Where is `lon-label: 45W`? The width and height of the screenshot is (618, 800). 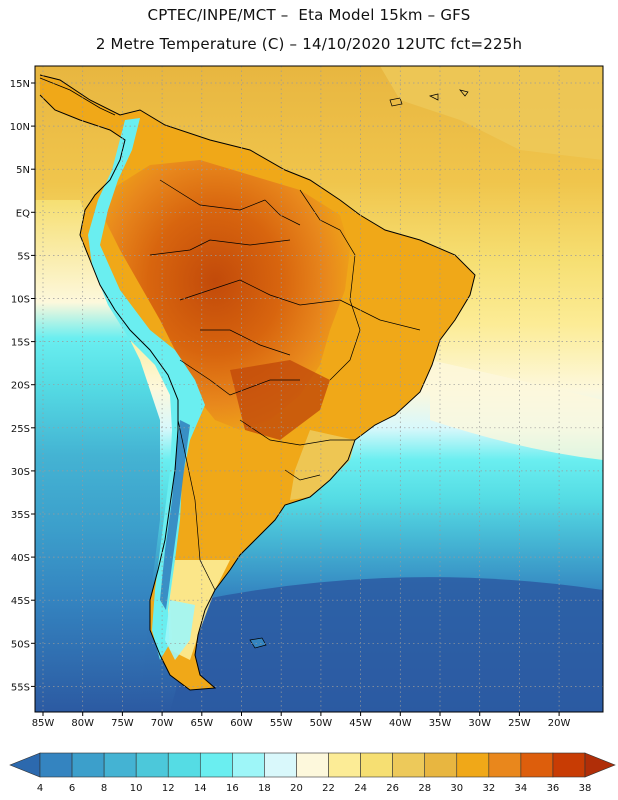 lon-label: 45W is located at coordinates (360, 723).